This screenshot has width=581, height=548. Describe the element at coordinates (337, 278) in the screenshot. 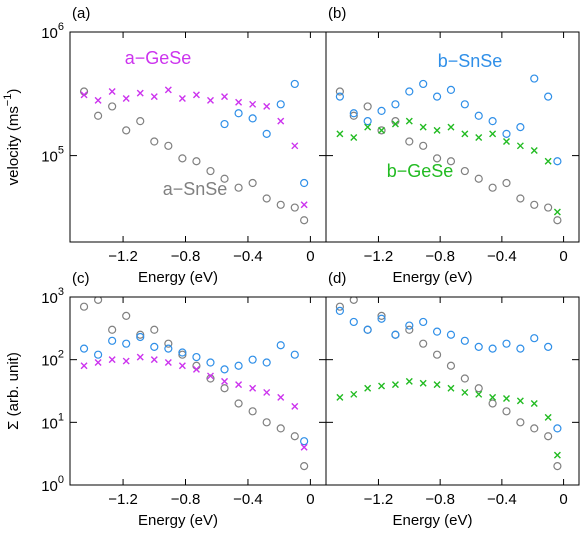

I see `panel-label: (d)` at that location.